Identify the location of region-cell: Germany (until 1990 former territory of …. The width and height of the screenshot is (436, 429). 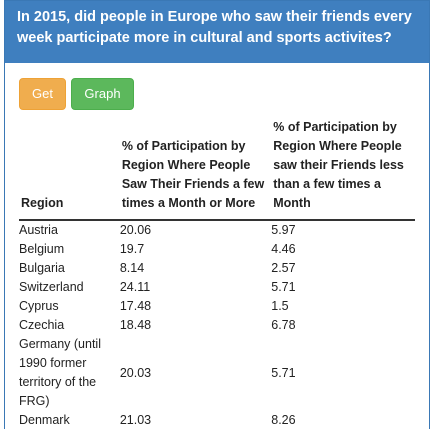
(60, 372).